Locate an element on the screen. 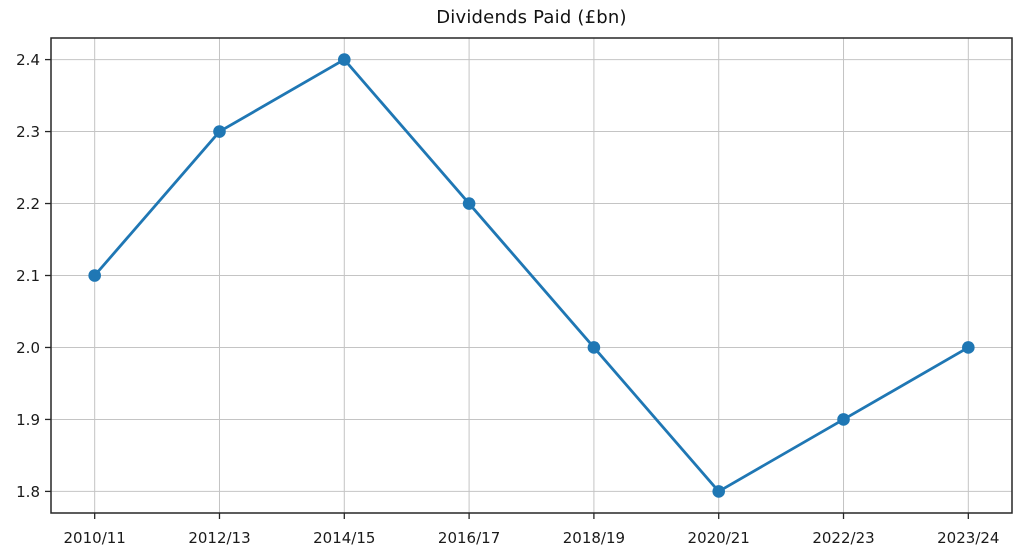  y-tick-label: 2.0 is located at coordinates (28, 348).